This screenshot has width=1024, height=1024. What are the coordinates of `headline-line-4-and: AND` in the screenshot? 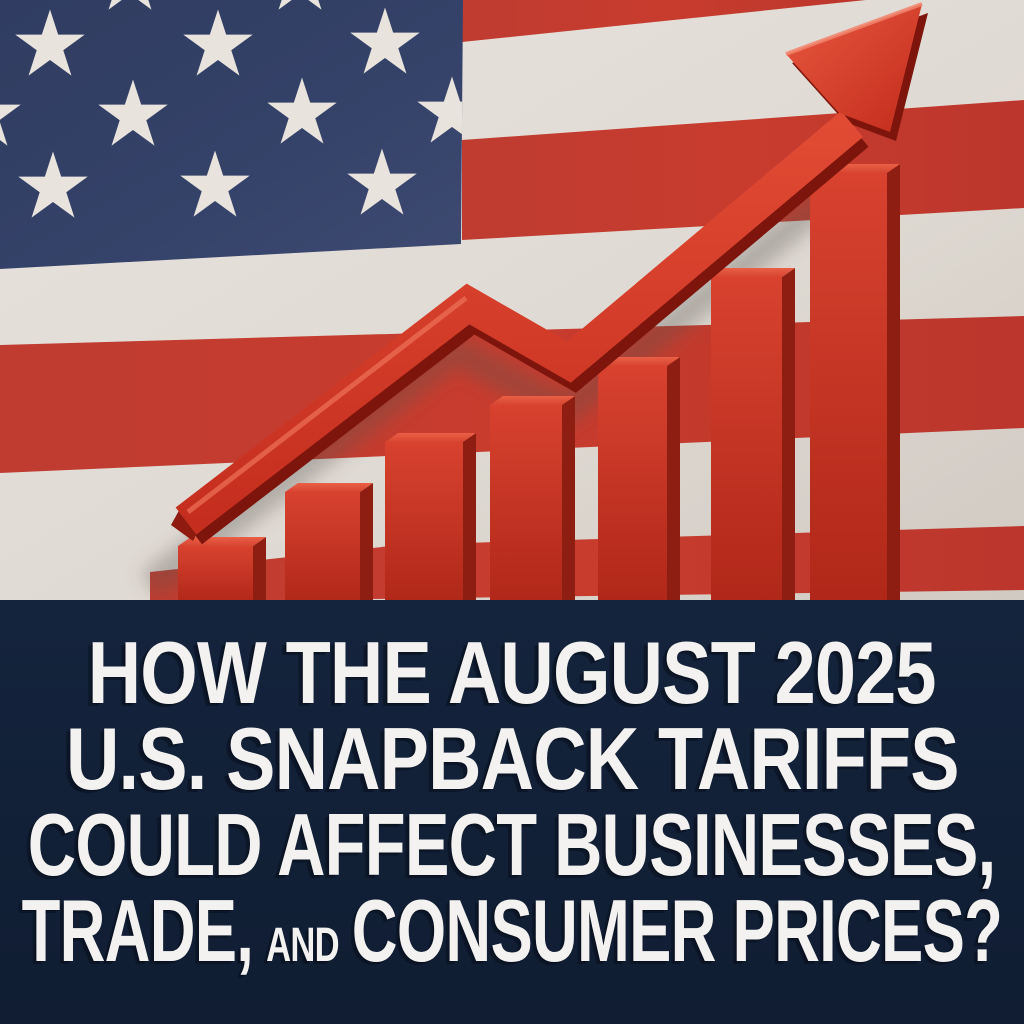 It's located at (302, 945).